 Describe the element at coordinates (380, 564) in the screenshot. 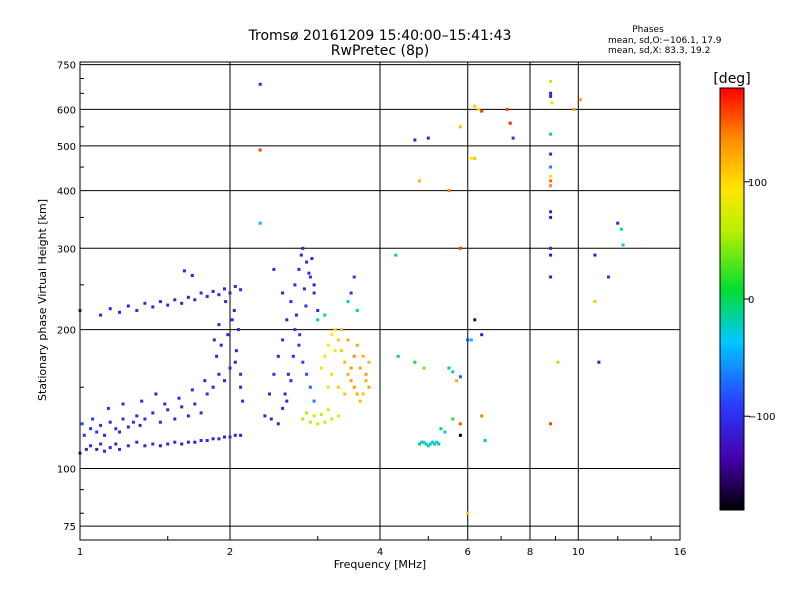

I see `x-axis-label: Frequency [MHz]` at that location.